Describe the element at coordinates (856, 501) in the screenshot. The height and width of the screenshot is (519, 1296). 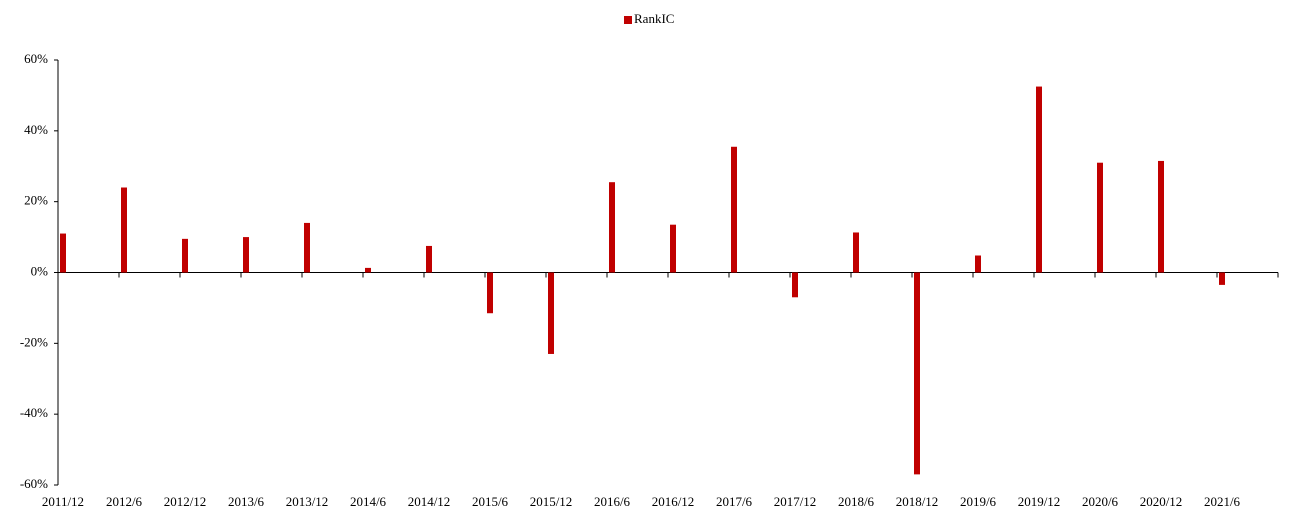
I see `x-tick-label: 2018/6` at that location.